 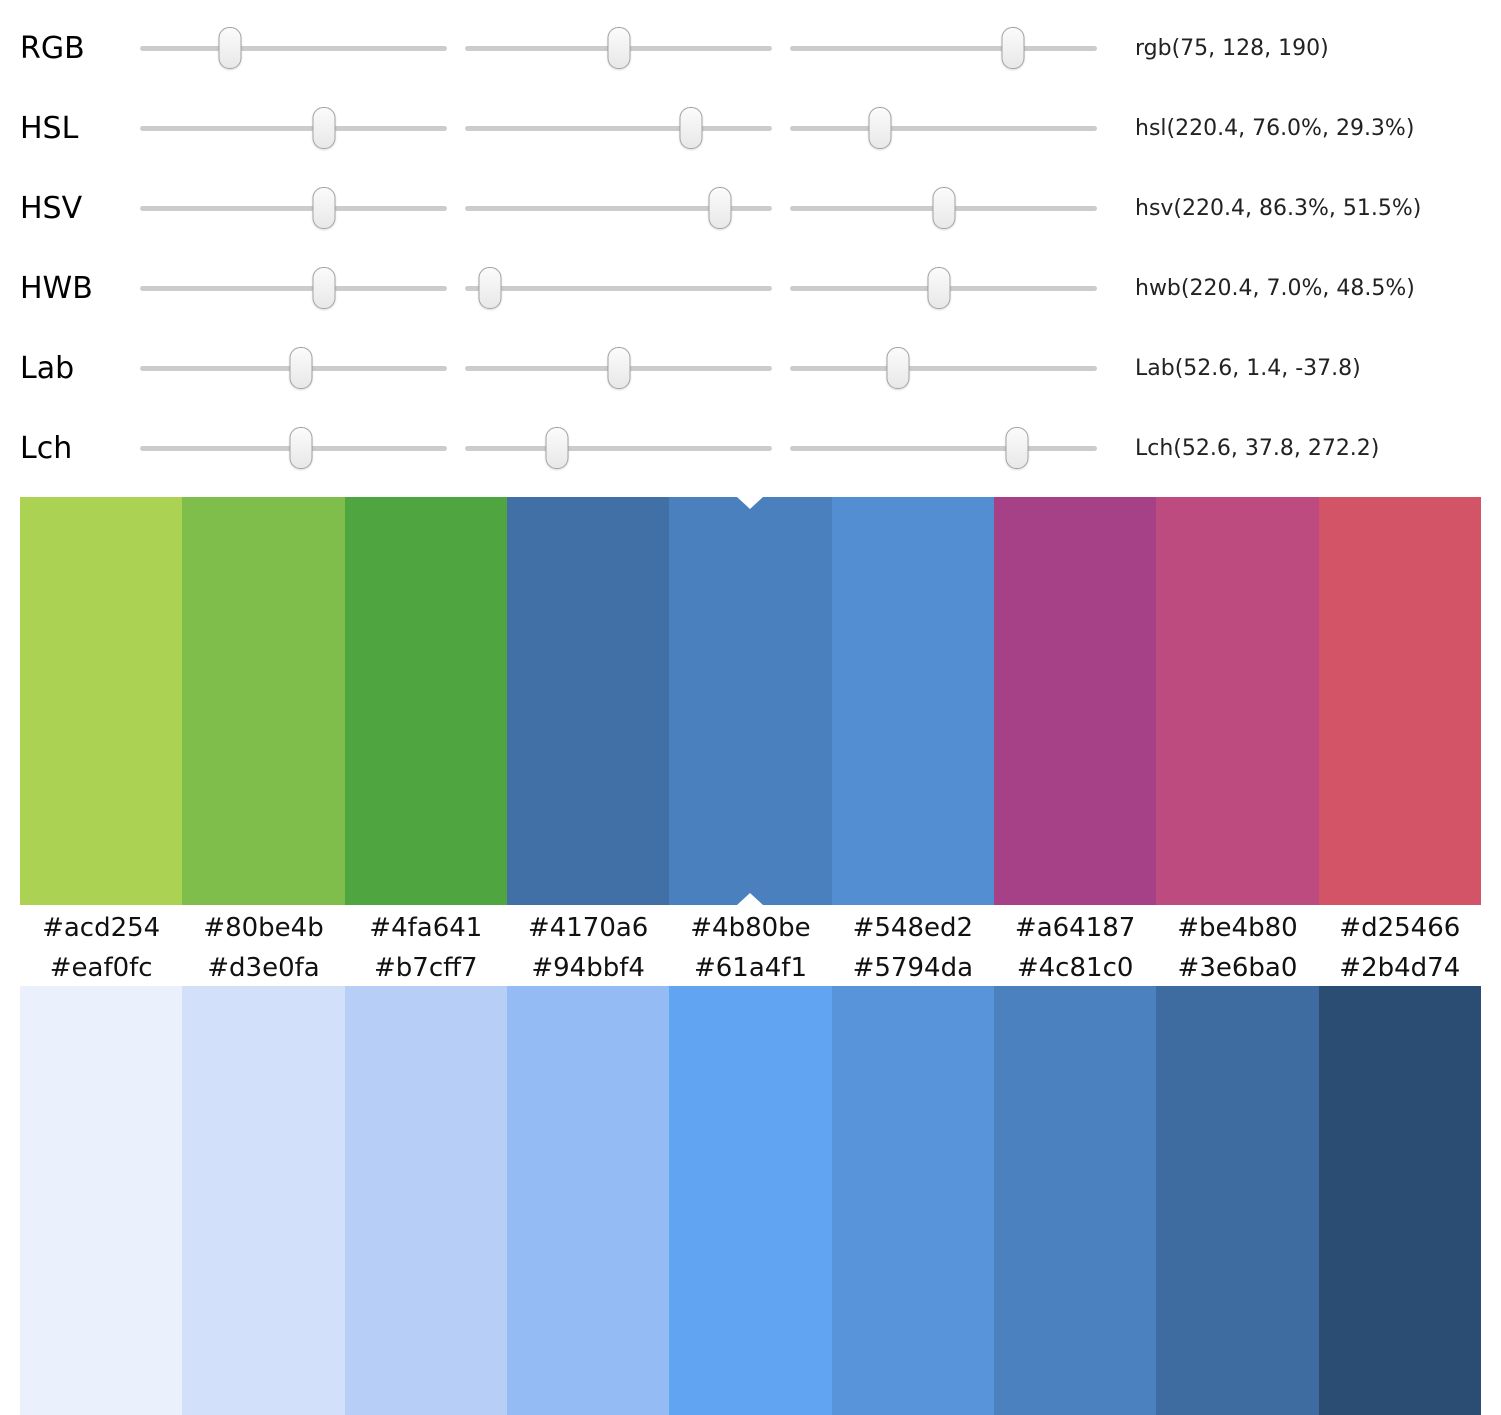 I want to click on hex-label: #b7cff7, so click(x=426, y=968).